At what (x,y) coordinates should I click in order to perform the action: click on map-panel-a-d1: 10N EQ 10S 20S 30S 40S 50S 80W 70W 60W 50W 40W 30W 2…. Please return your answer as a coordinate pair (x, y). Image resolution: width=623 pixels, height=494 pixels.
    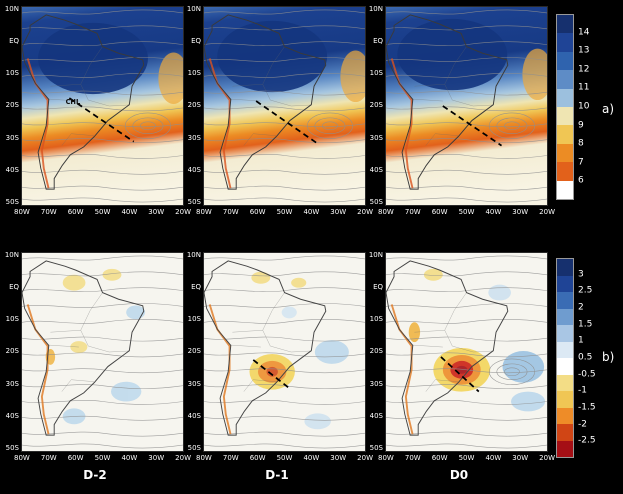
    Looking at the image, I should click on (280, 112).